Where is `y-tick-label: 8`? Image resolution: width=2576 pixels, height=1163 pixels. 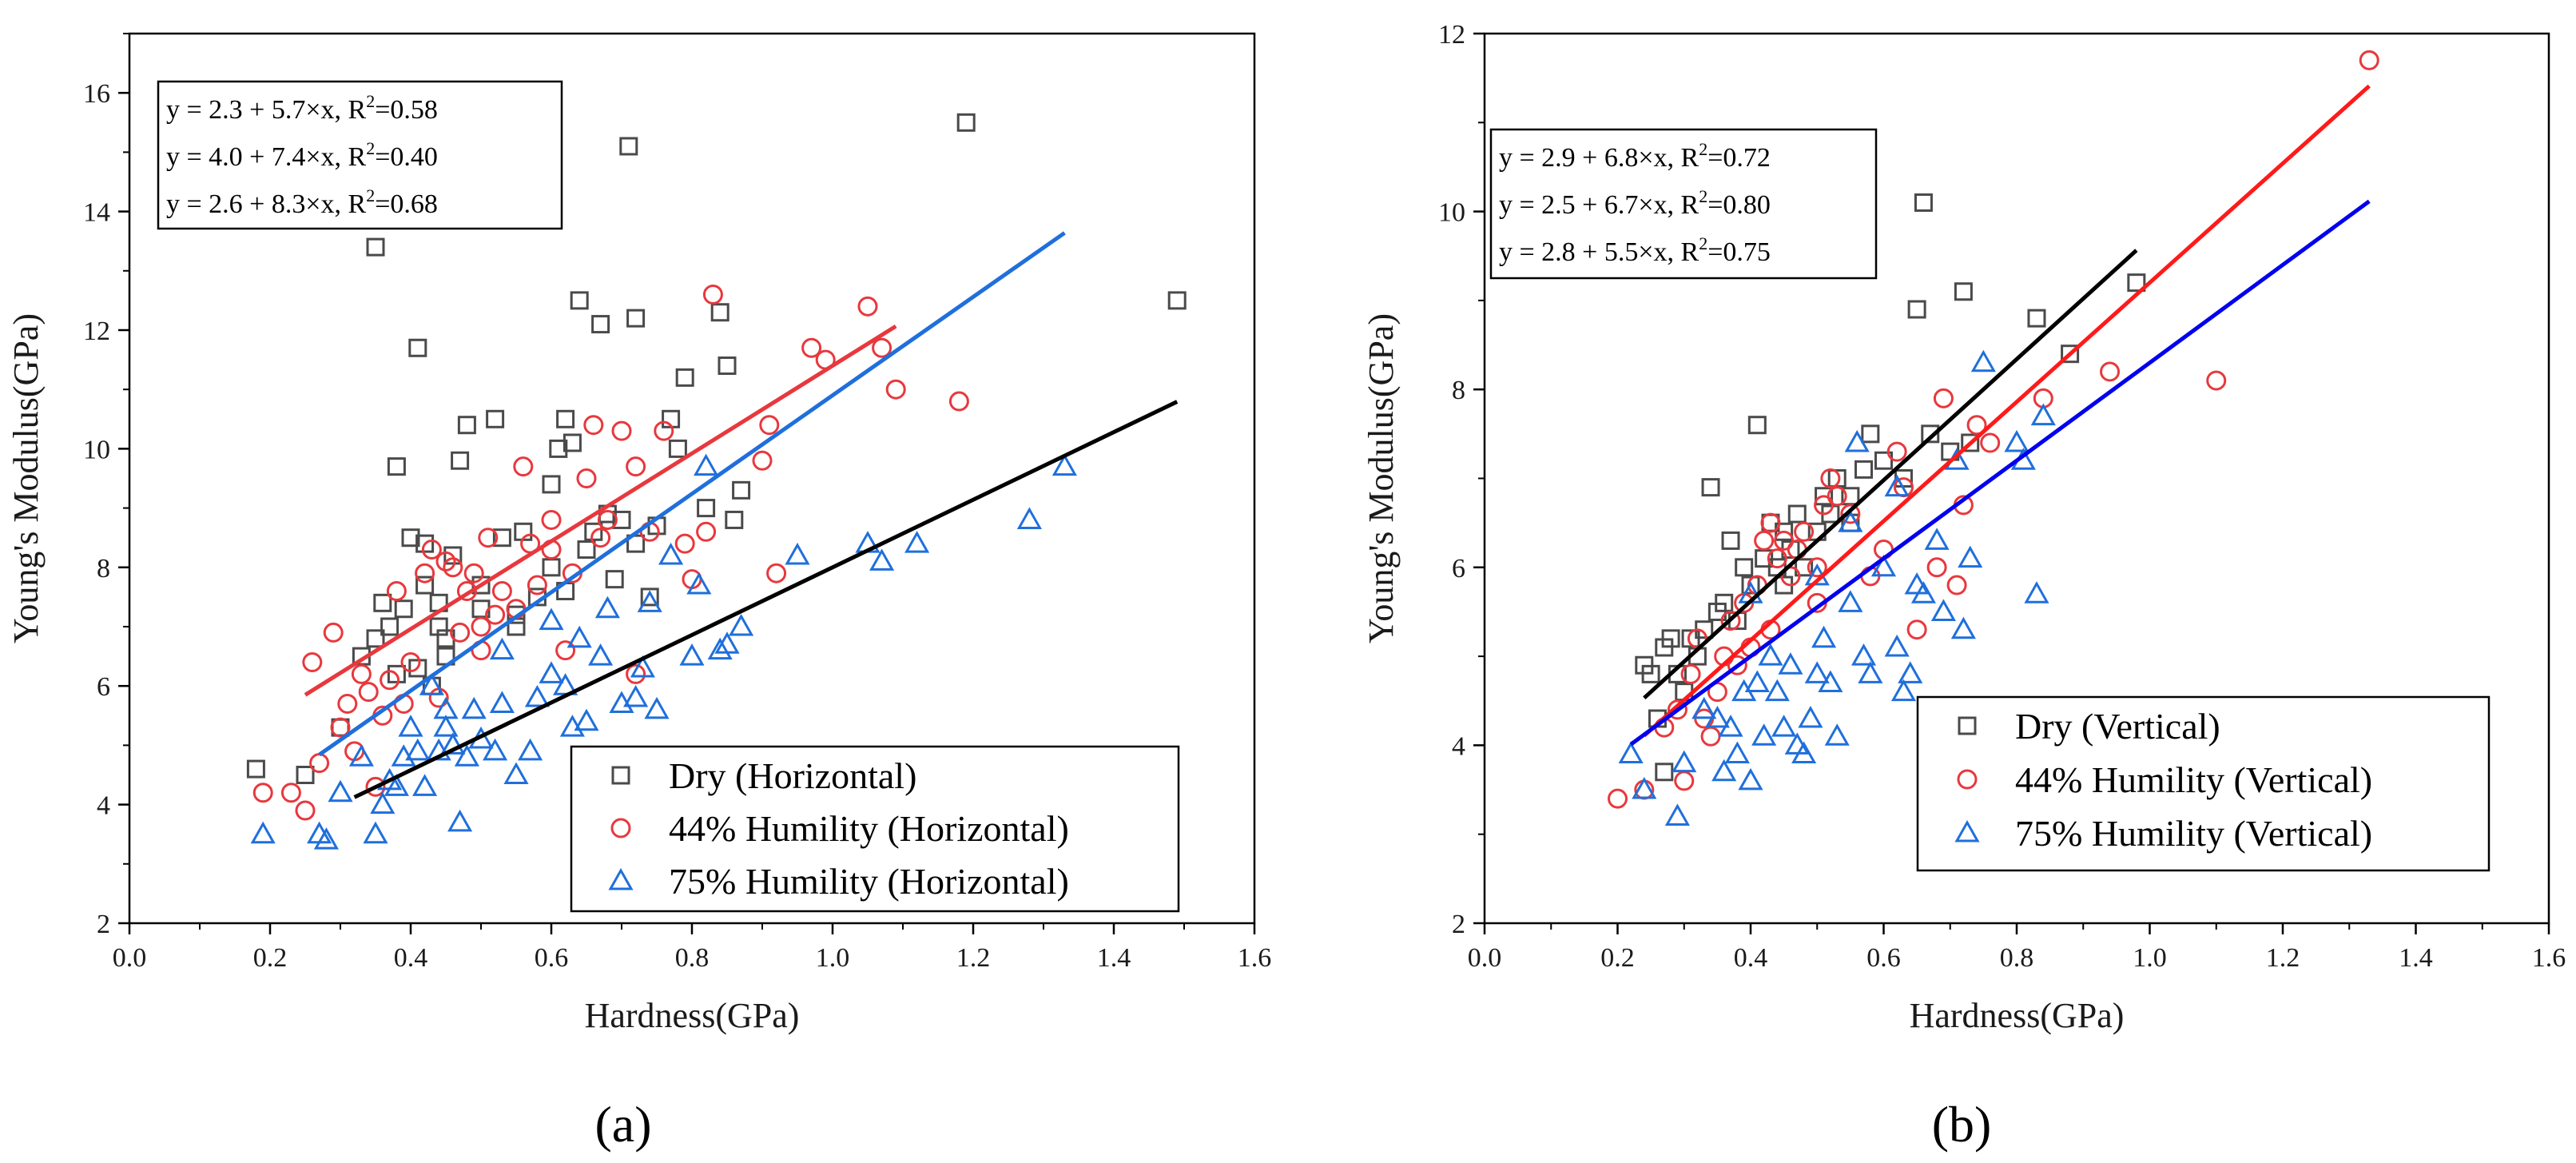
y-tick-label: 8 is located at coordinates (103, 569).